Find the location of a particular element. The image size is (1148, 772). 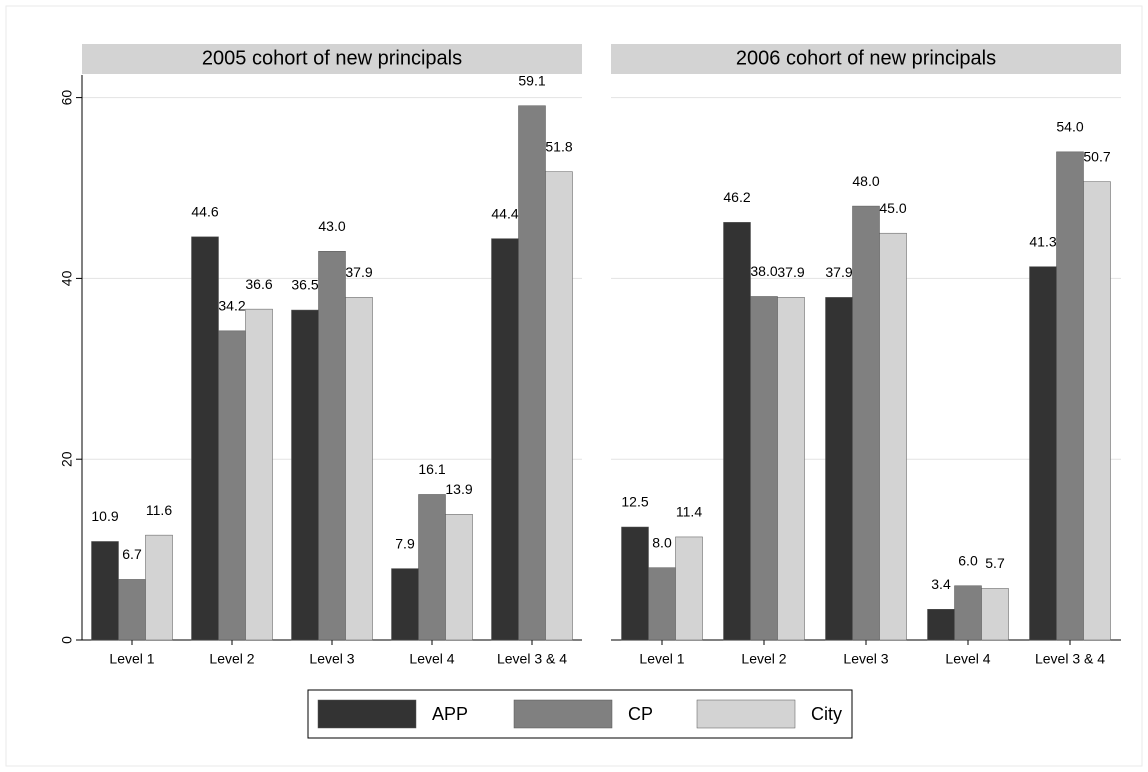

y-tick-label: 0 is located at coordinates (67, 640).